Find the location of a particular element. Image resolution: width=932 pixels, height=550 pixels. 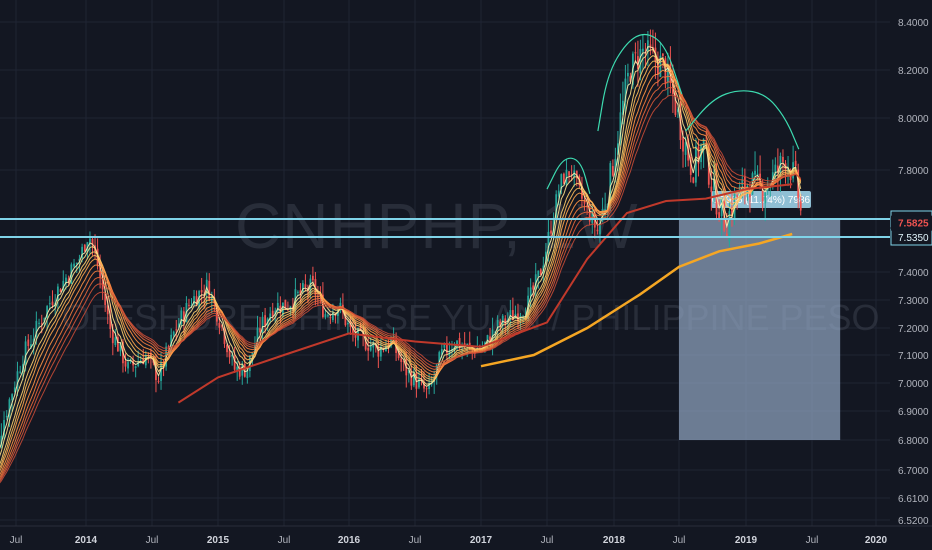

y-tick-label: 8.4000 is located at coordinates (913, 23).